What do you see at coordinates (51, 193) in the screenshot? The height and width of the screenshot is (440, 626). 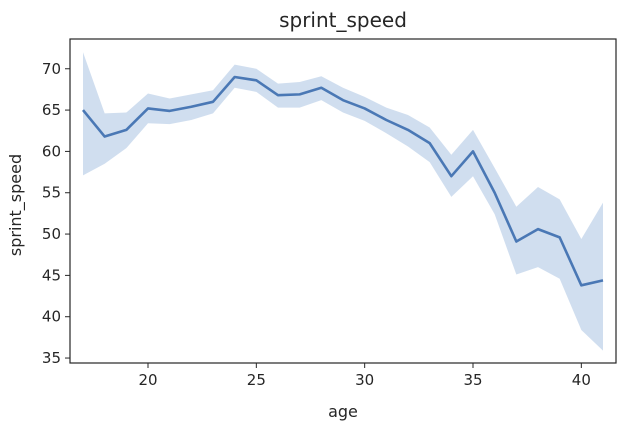 I see `y-tick-label: 55` at bounding box center [51, 193].